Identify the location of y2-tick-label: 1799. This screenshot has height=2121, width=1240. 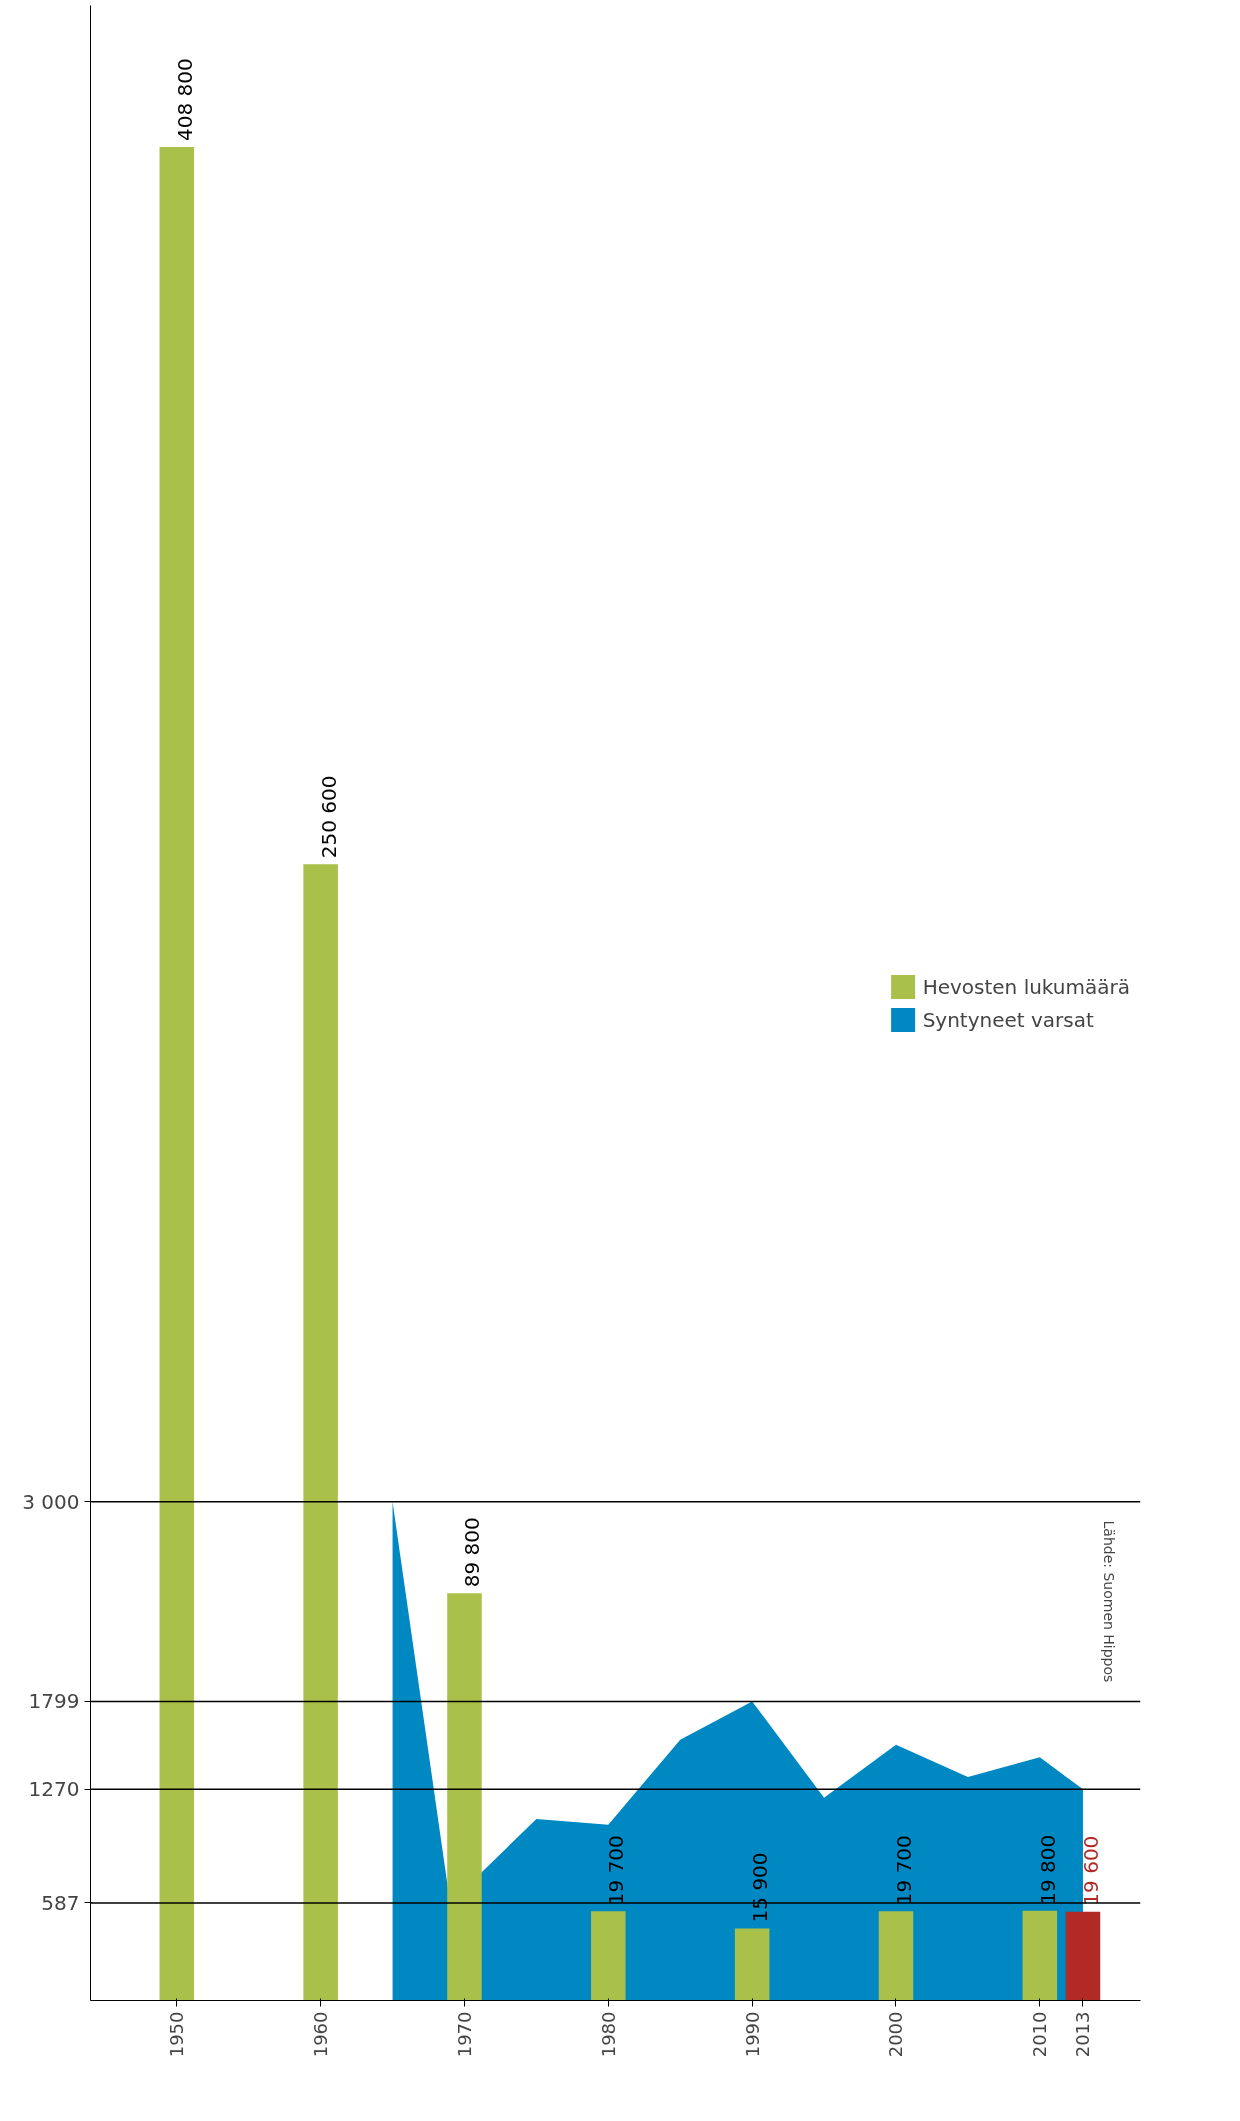
(54, 1701).